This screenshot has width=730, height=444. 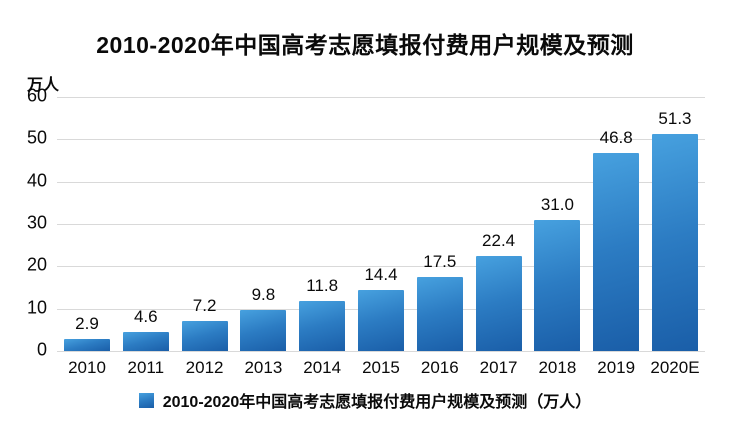 What do you see at coordinates (675, 118) in the screenshot?
I see `bar-value-2020E: 51.3` at bounding box center [675, 118].